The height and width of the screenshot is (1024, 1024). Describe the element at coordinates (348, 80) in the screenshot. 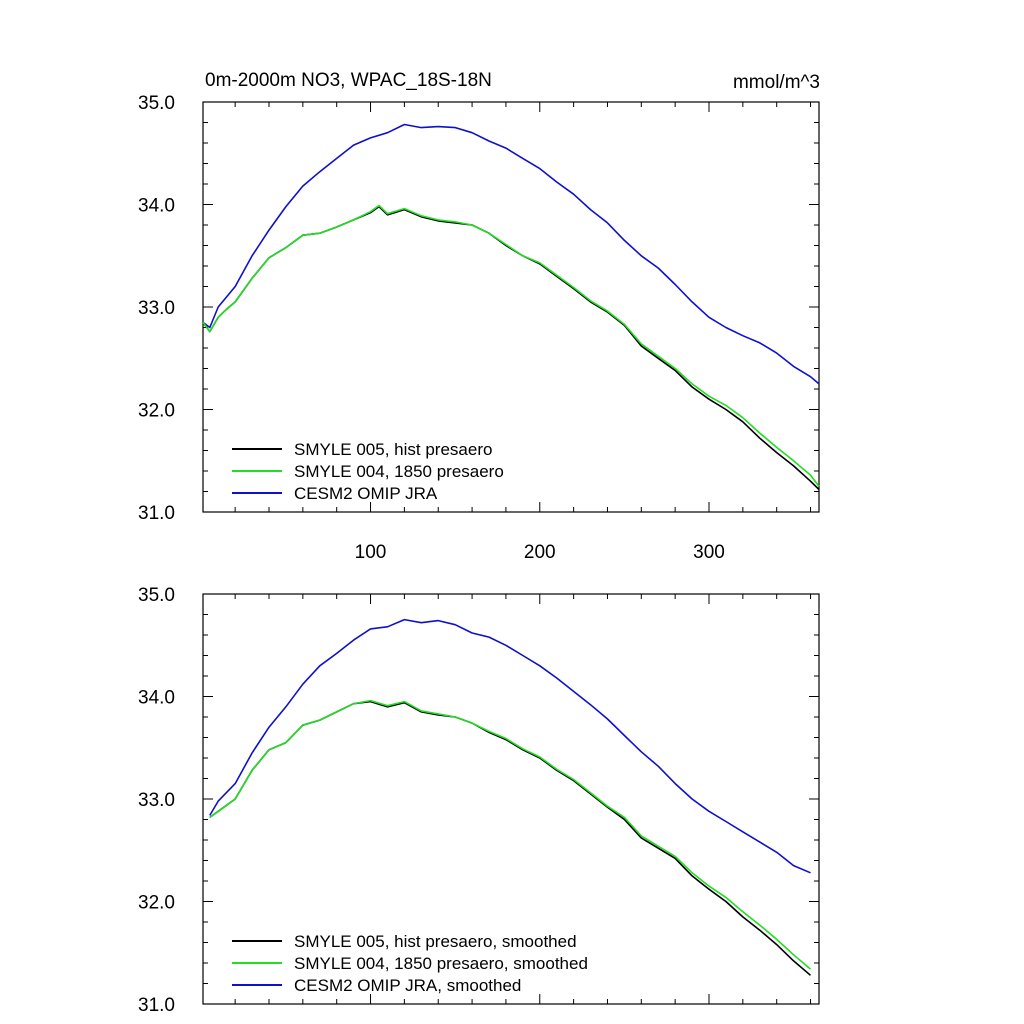

I see `top-panel-title: 0m-2000m NO3, WPAC_18S-18N` at that location.